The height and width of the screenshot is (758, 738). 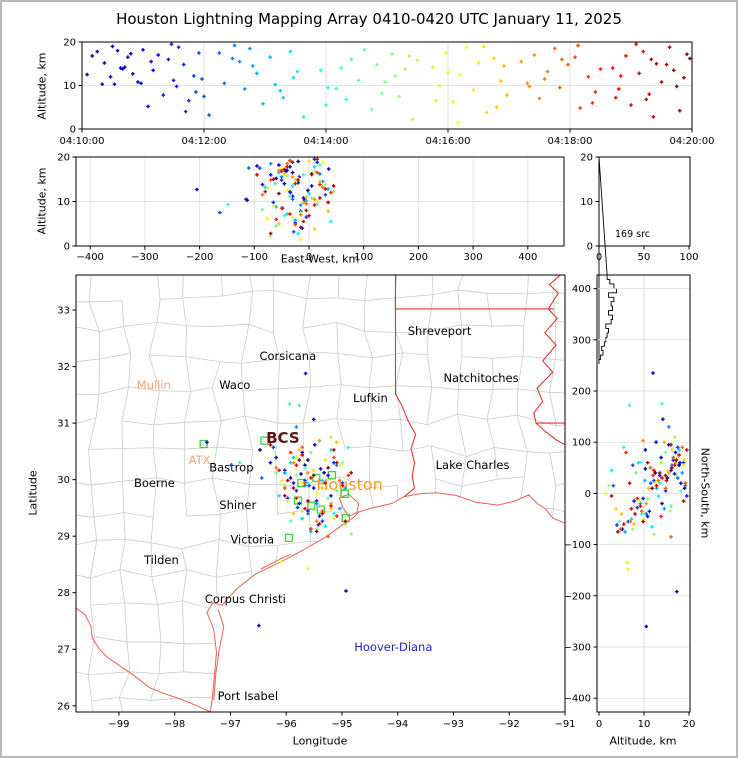 What do you see at coordinates (581, 443) in the screenshot?
I see `ns-tick-label: 100` at bounding box center [581, 443].